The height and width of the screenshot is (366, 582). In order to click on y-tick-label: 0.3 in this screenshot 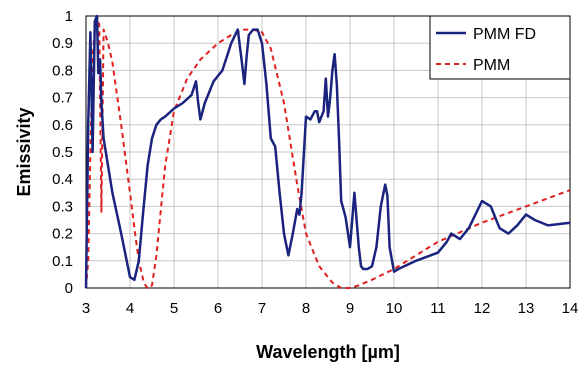, I will do `click(62, 206)`.